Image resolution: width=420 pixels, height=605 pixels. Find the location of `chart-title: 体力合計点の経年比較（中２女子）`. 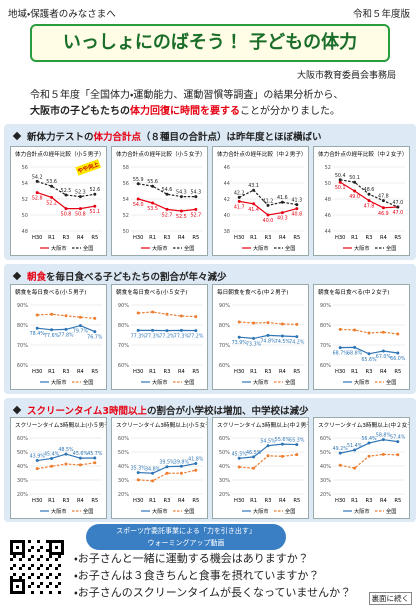

chart-title: 体力合計点の経年比較（中２女子） is located at coordinates (363, 154).